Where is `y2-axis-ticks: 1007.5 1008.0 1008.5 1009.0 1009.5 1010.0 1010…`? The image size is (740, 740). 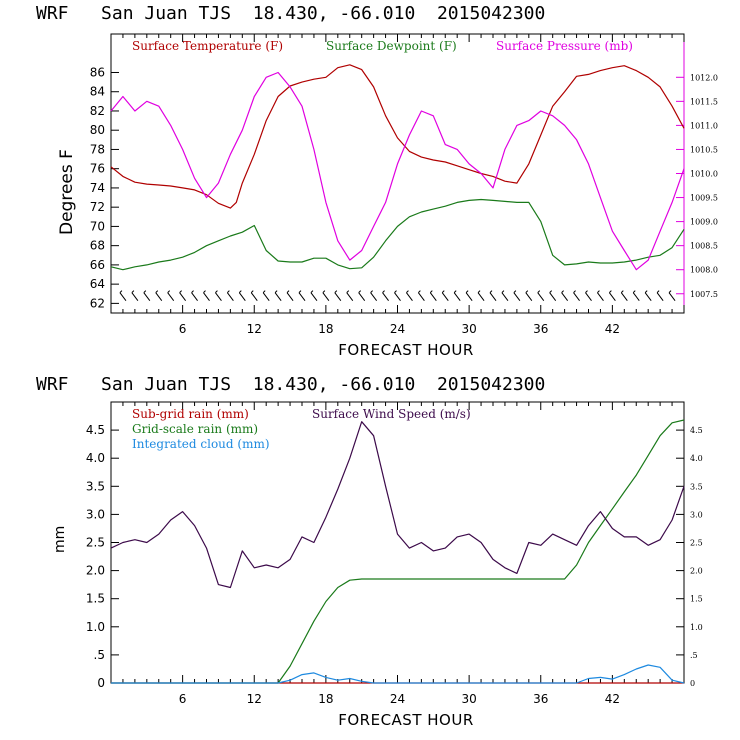
y2-axis-ticks: 1007.5 1008.0 1008.5 1009.0 1009.5 1010.0 1010… is located at coordinates (697, 186).